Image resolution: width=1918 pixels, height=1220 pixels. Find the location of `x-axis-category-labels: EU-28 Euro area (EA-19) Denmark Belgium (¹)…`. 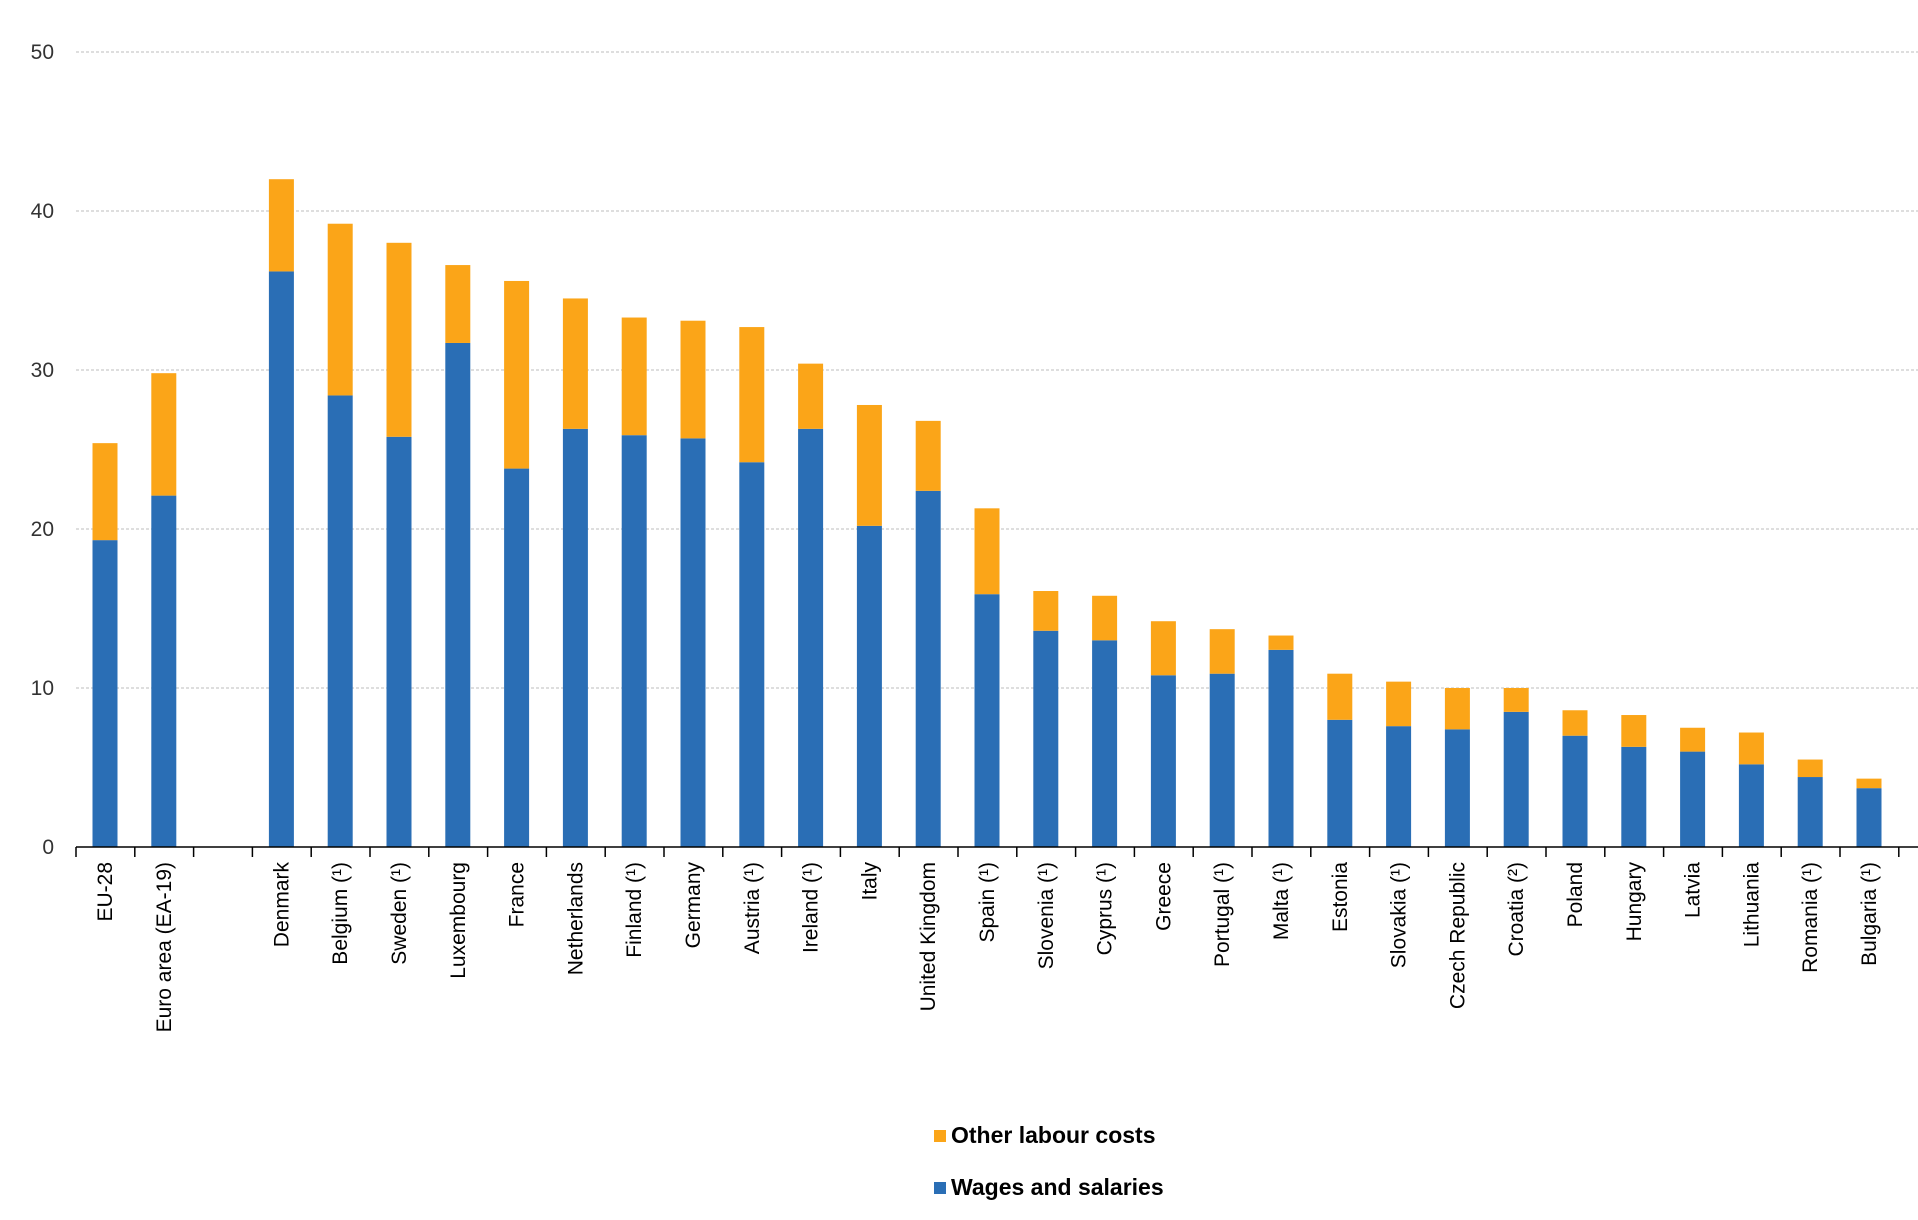

x-axis-category-labels: EU-28 Euro area (EA-19) Denmark Belgium (¹)… is located at coordinates (987, 947).